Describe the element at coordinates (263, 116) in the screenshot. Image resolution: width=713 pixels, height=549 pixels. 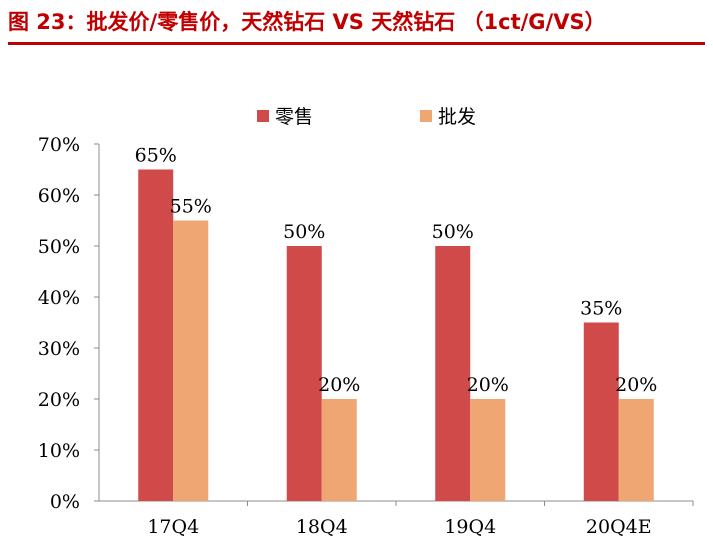
I see `legend-swatch-retail` at that location.